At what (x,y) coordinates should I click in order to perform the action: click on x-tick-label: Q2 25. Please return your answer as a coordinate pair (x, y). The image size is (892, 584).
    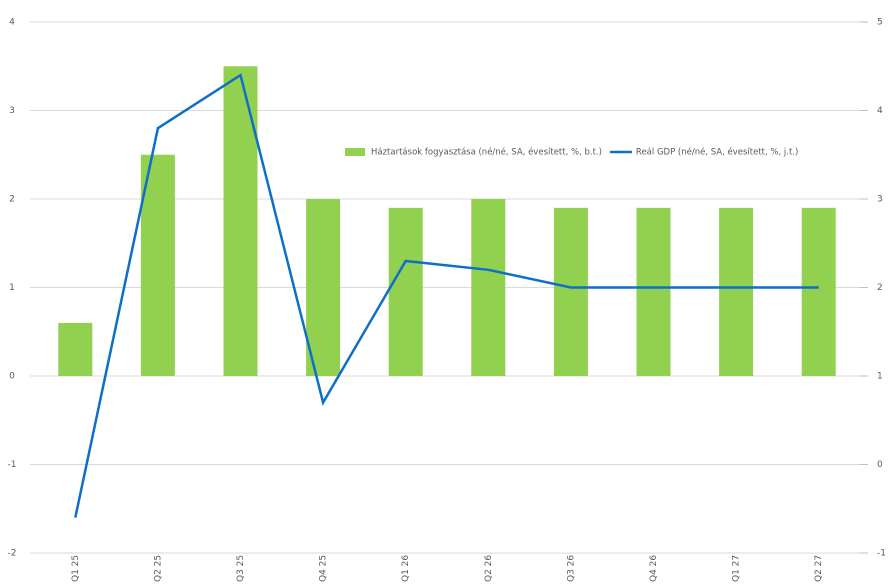
    Looking at the image, I should click on (158, 568).